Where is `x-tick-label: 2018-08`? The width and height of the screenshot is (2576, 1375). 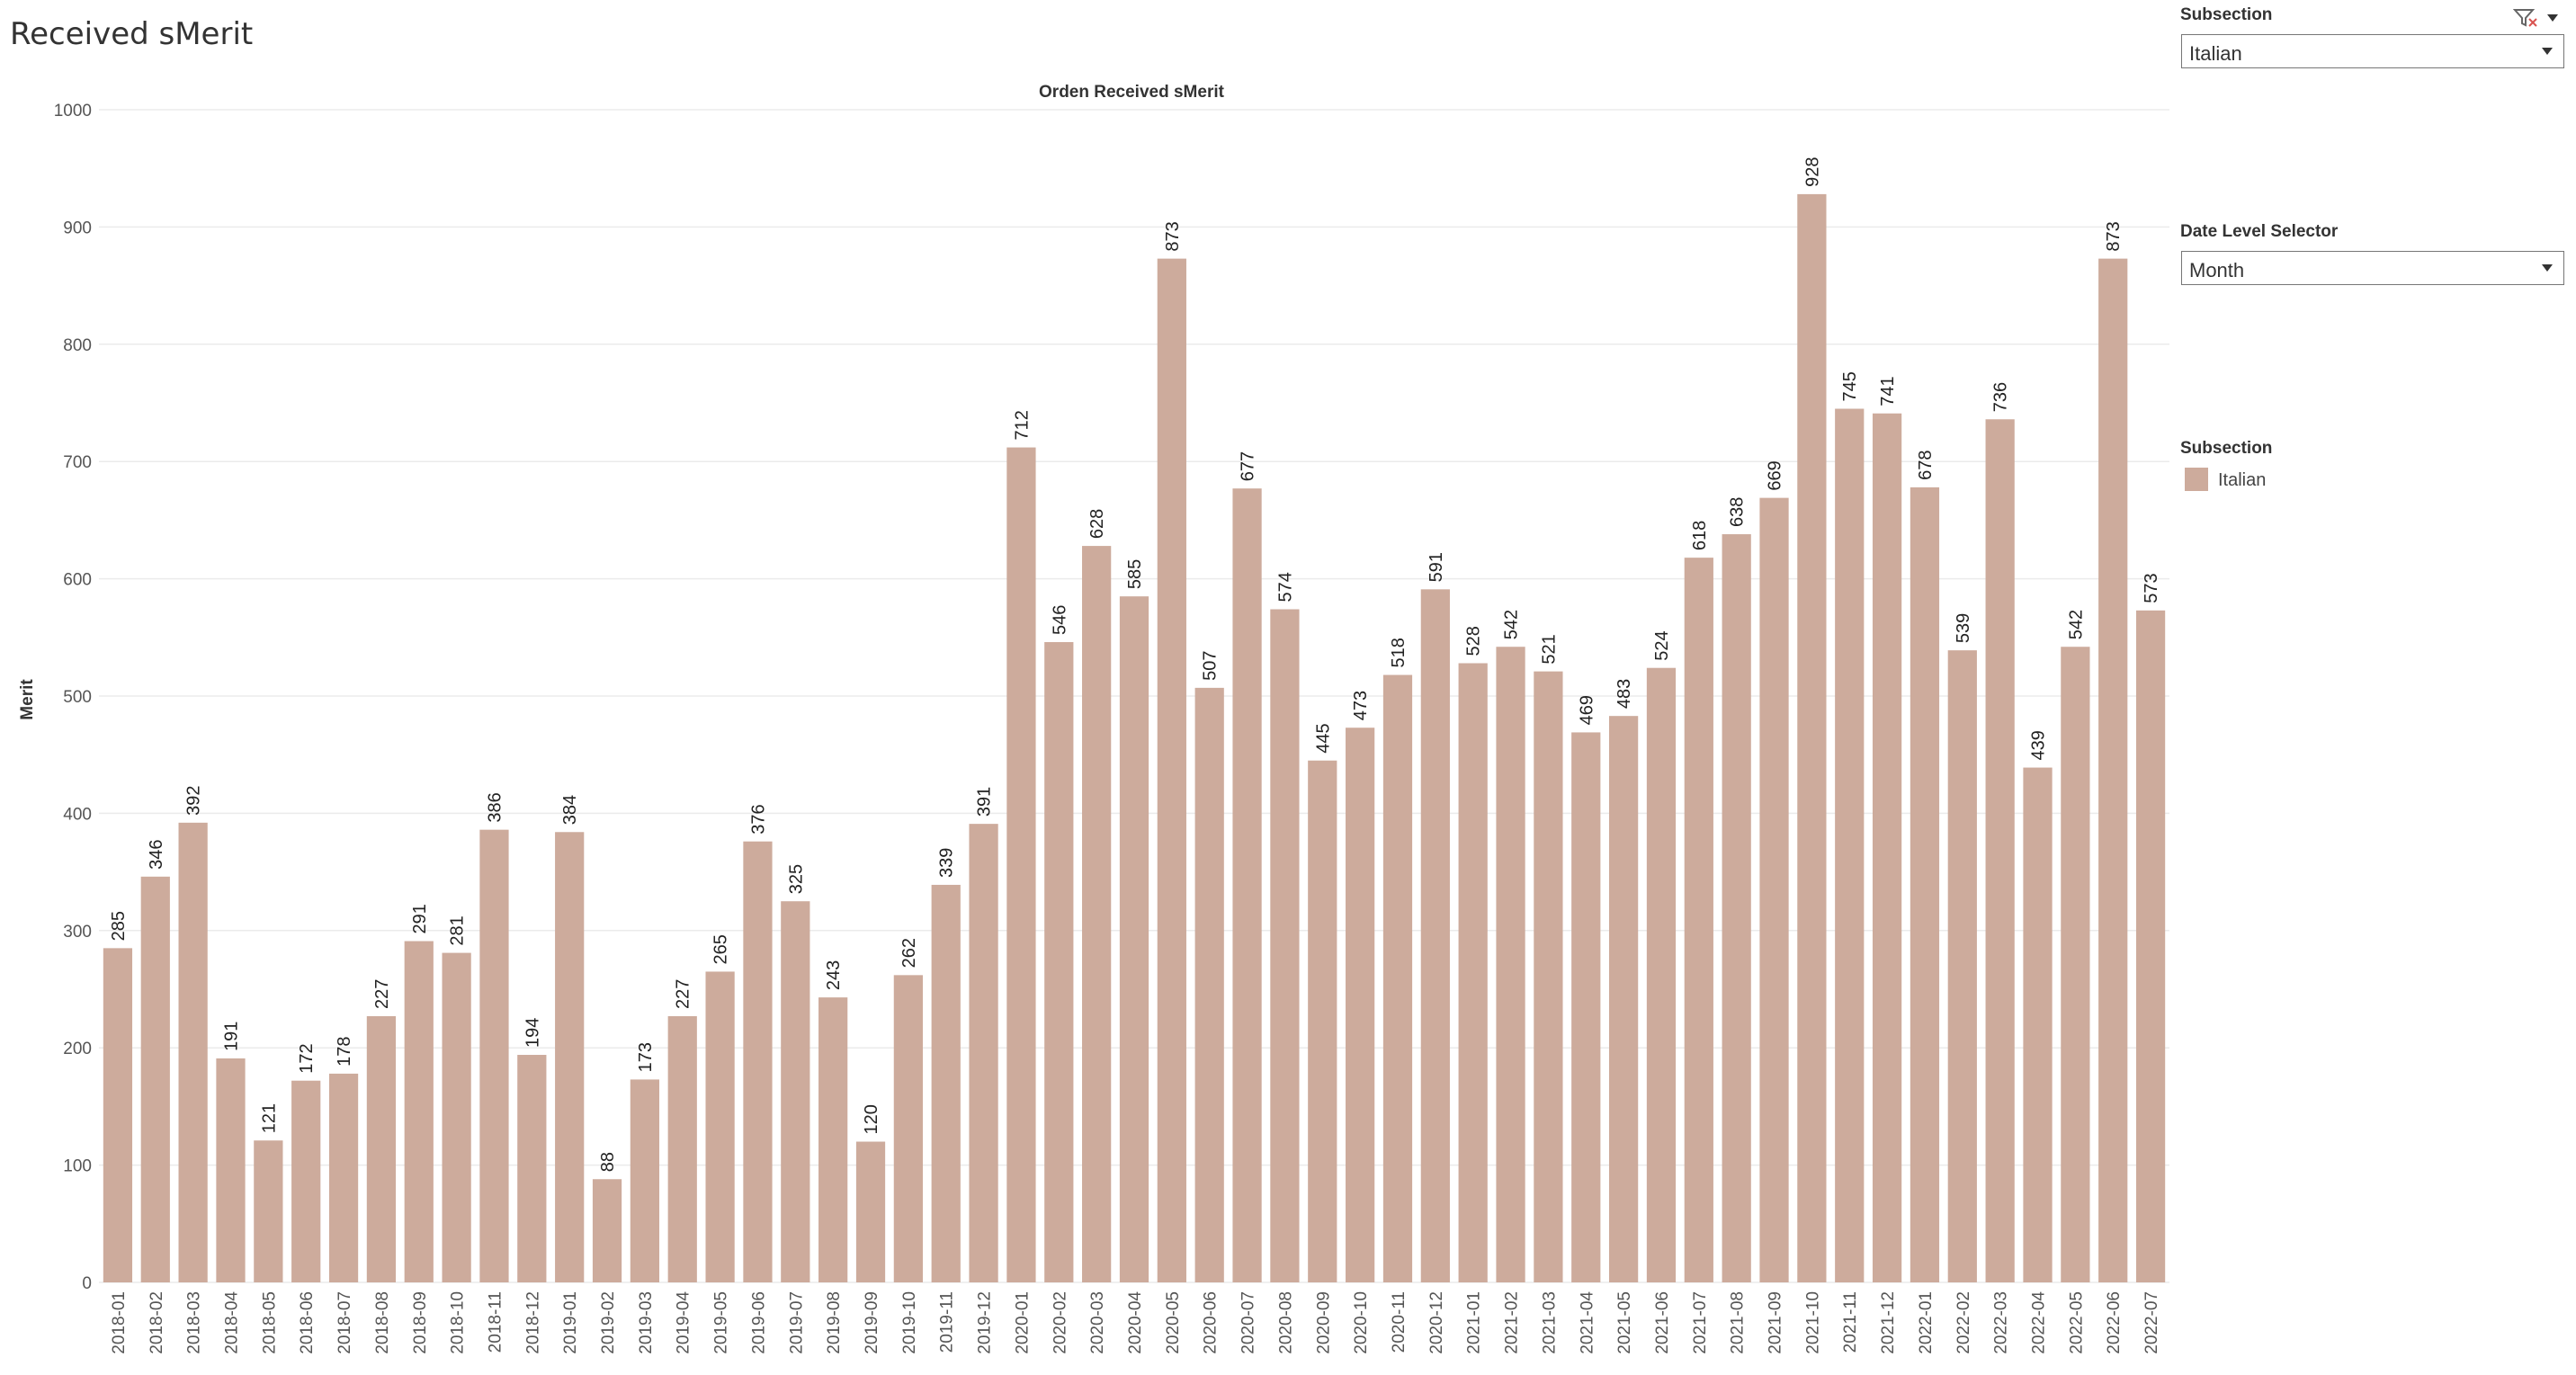
x-tick-label: 2018-08 is located at coordinates (382, 1322).